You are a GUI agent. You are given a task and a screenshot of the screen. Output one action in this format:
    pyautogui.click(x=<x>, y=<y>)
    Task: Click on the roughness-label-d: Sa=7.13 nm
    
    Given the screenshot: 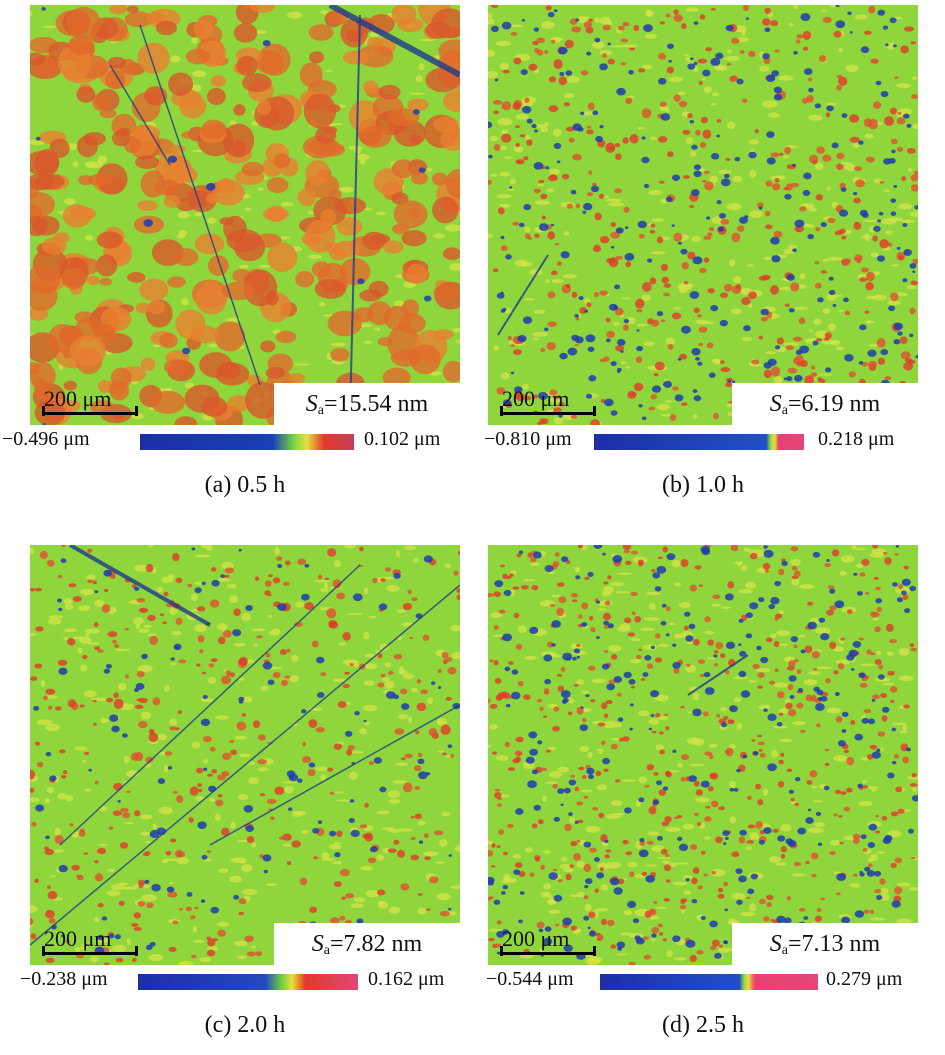 What is the action you would take?
    pyautogui.click(x=825, y=944)
    